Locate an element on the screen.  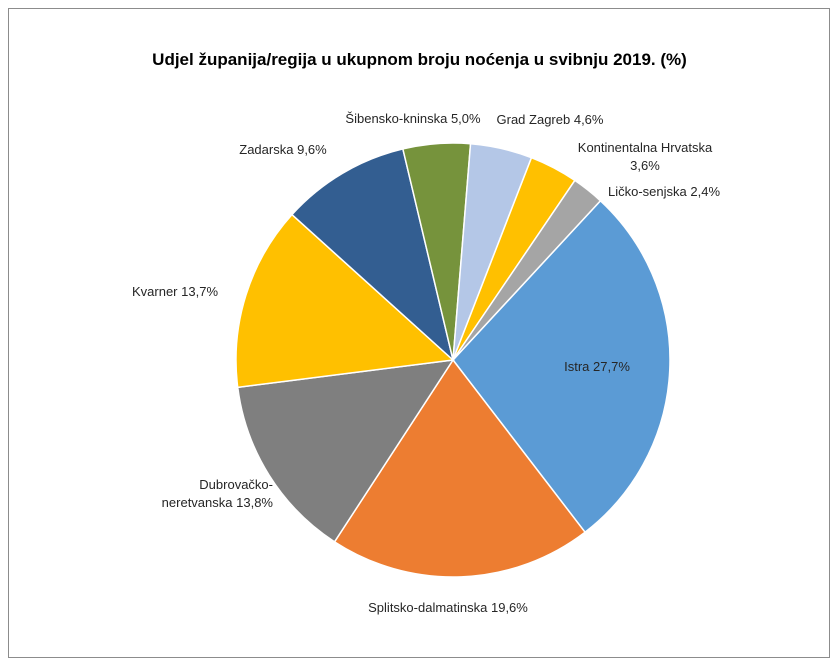
category-label: Šibensko-kninska is located at coordinates (396, 118).